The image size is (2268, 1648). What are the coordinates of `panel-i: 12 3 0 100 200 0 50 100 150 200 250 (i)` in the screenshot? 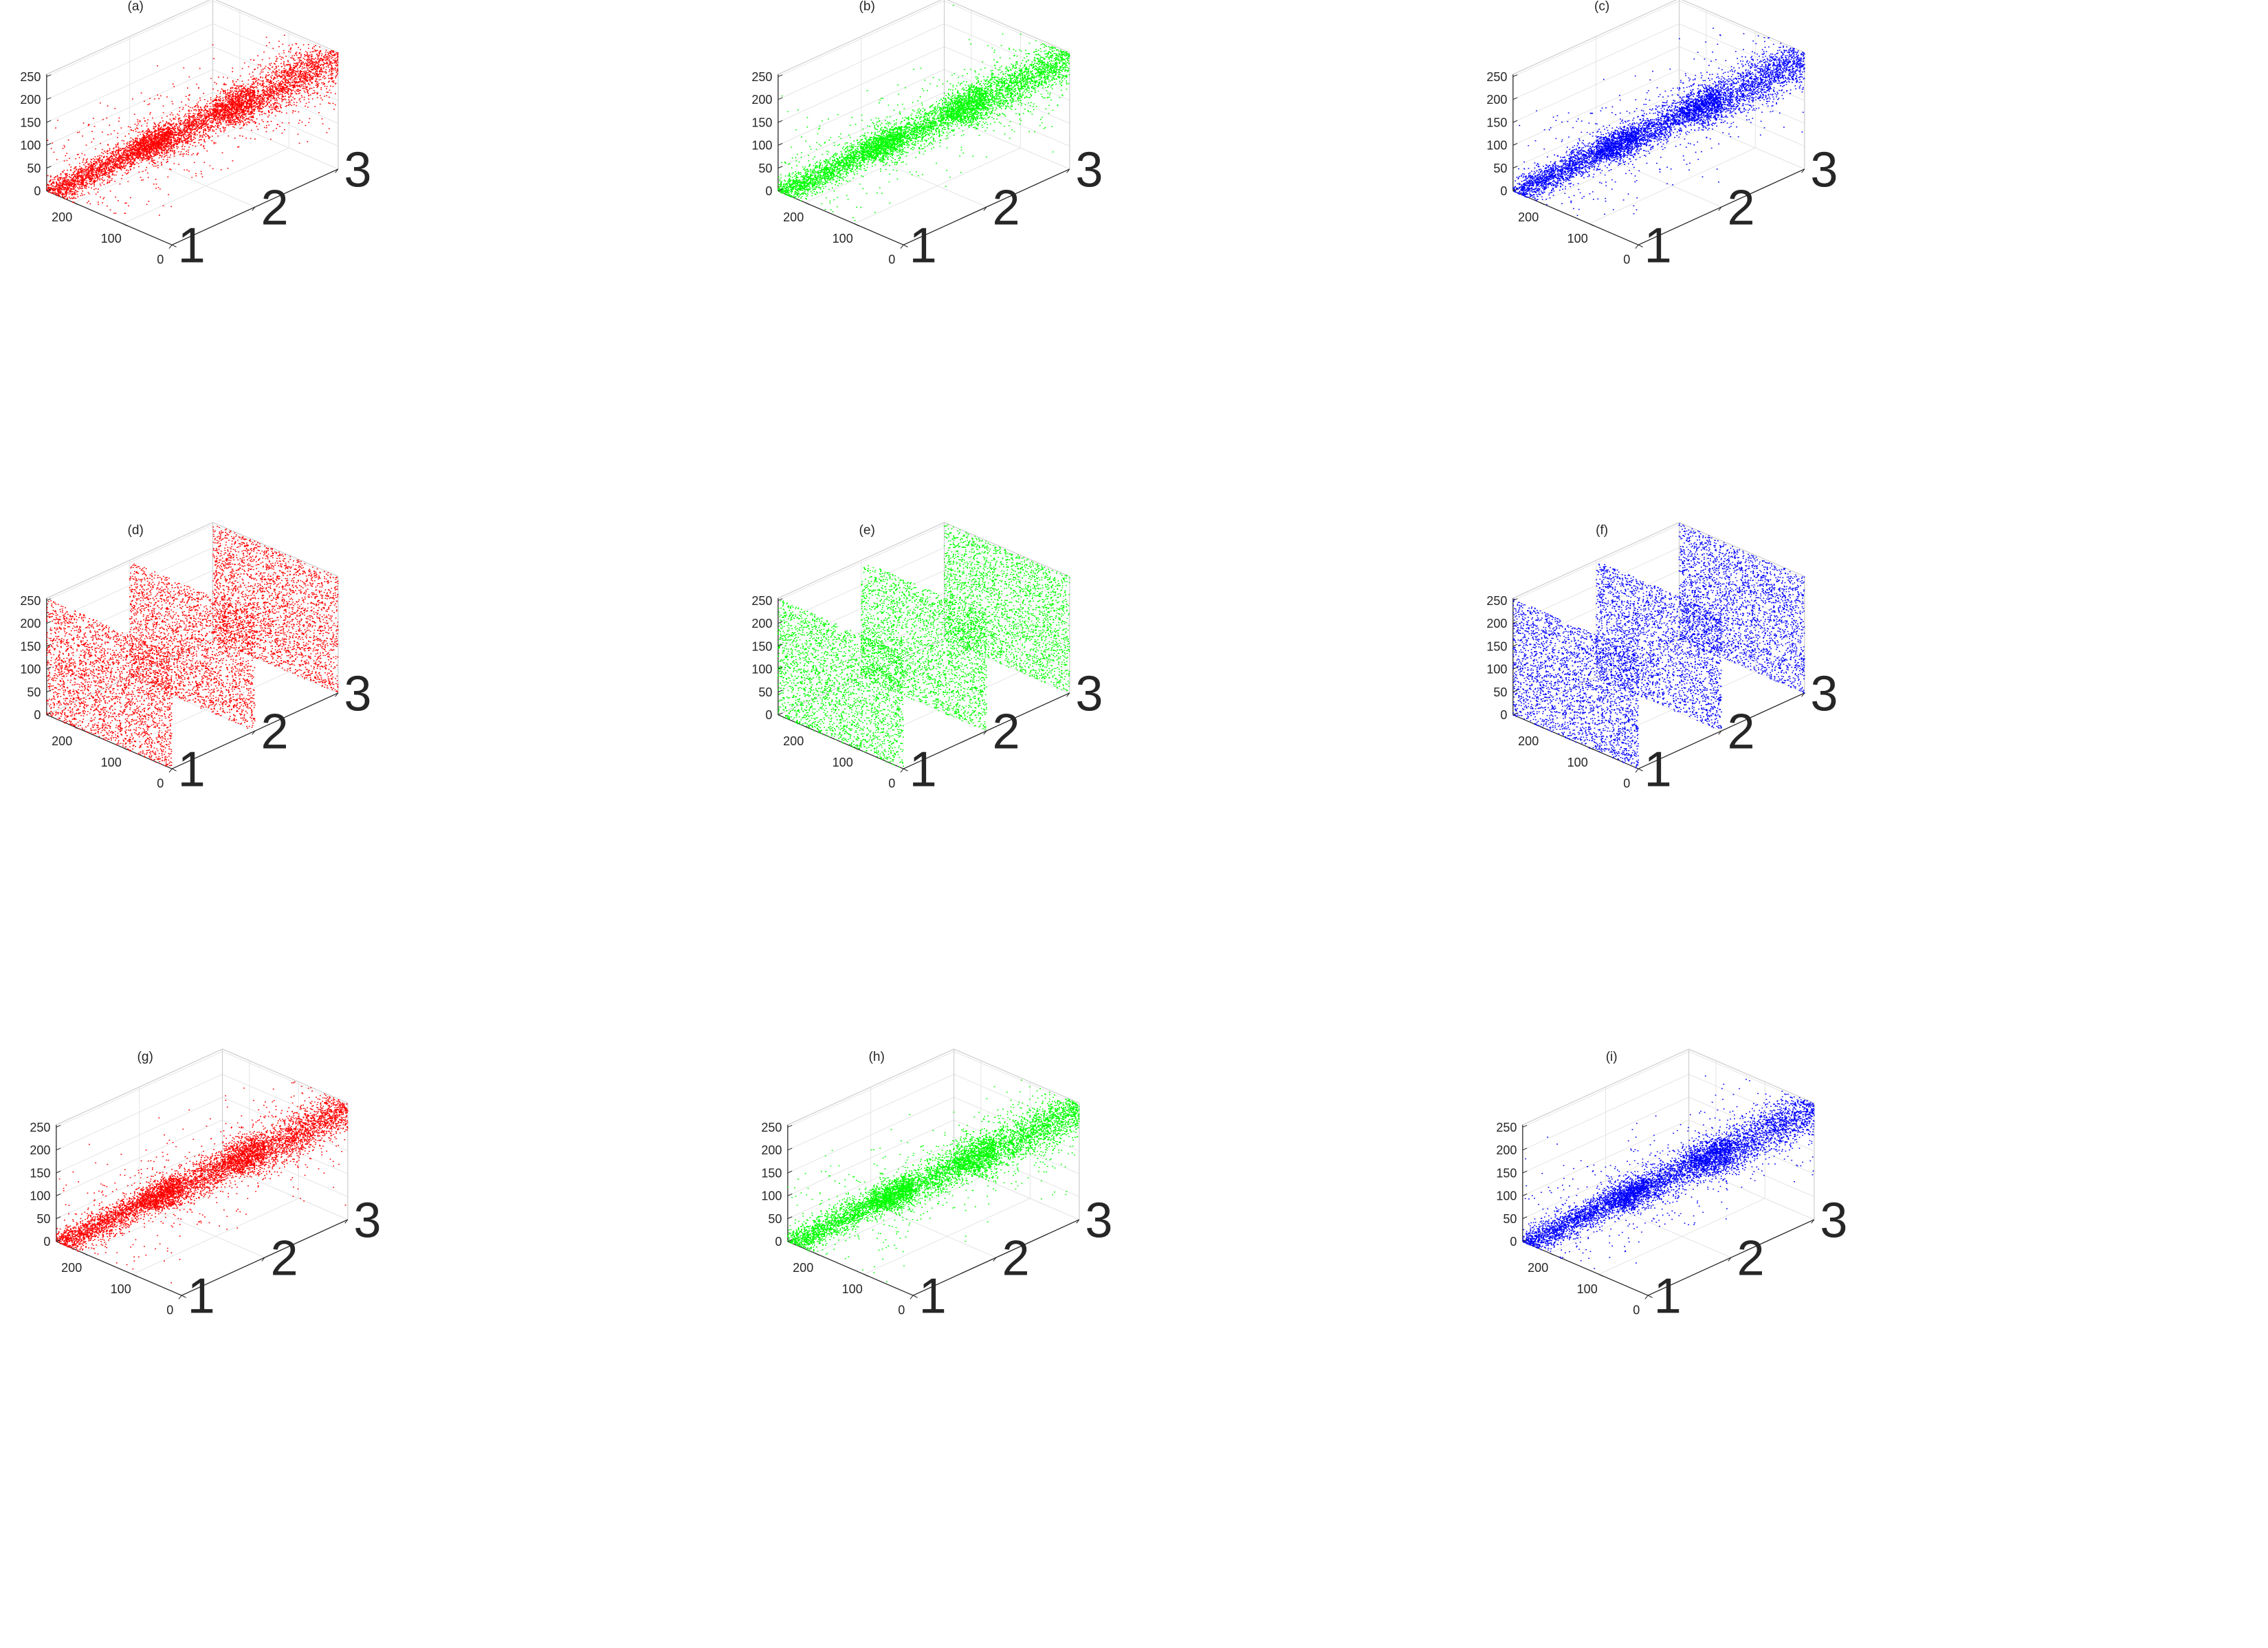 It's located at (1671, 1186).